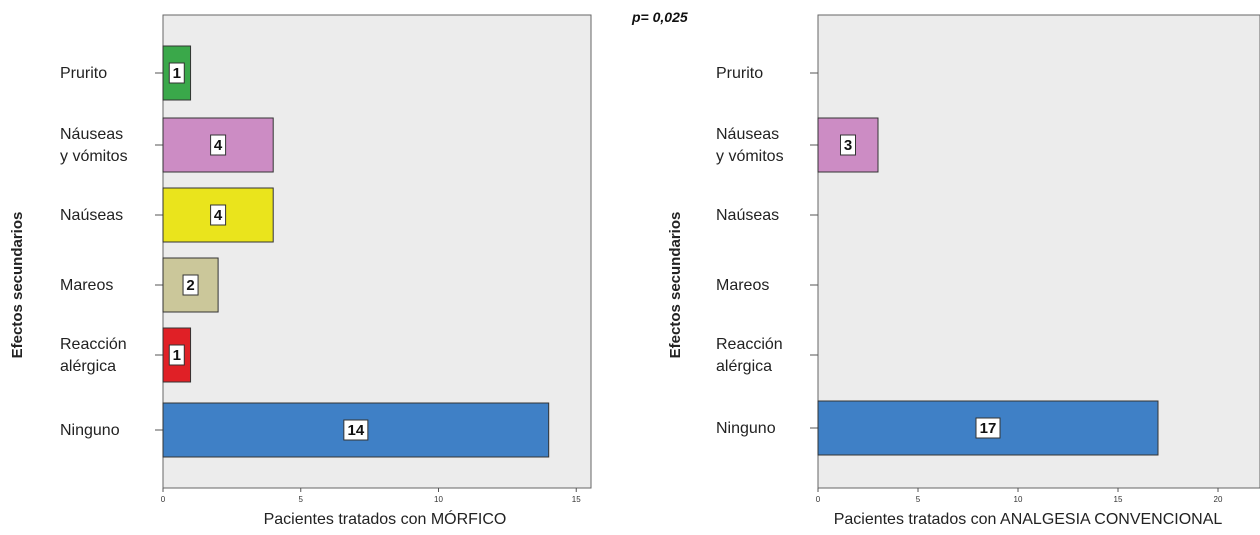 The height and width of the screenshot is (535, 1260). Describe the element at coordinates (1218, 499) in the screenshot. I see `x-tick-label: 20` at that location.